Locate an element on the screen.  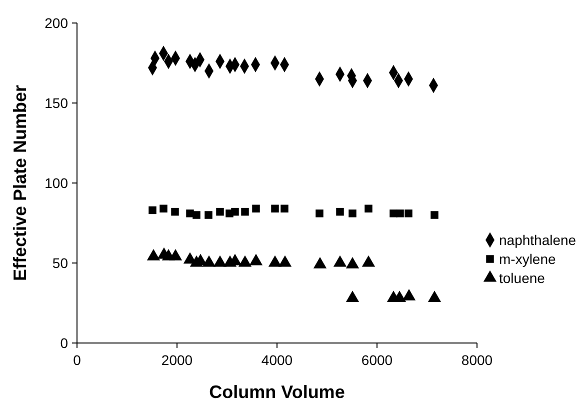
x-tick-label: 6000 is located at coordinates (377, 360).